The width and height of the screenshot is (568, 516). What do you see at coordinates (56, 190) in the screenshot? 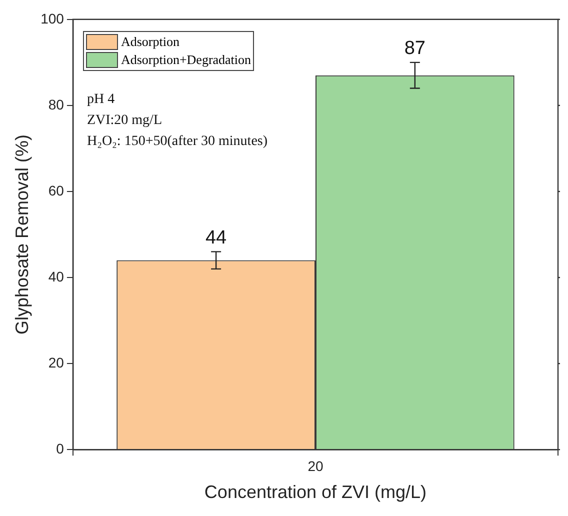
I see `y-tick-label: 60` at bounding box center [56, 190].